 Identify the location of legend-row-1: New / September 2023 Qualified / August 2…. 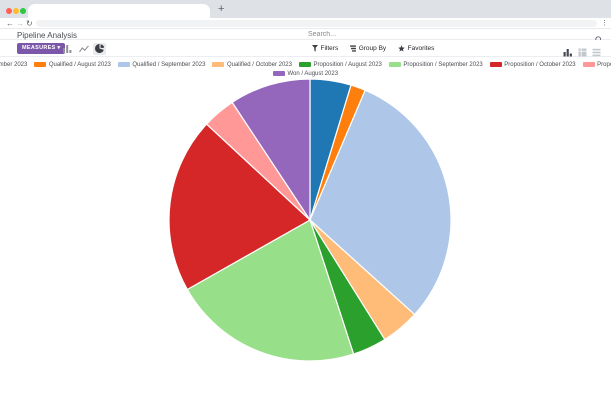
(305, 64).